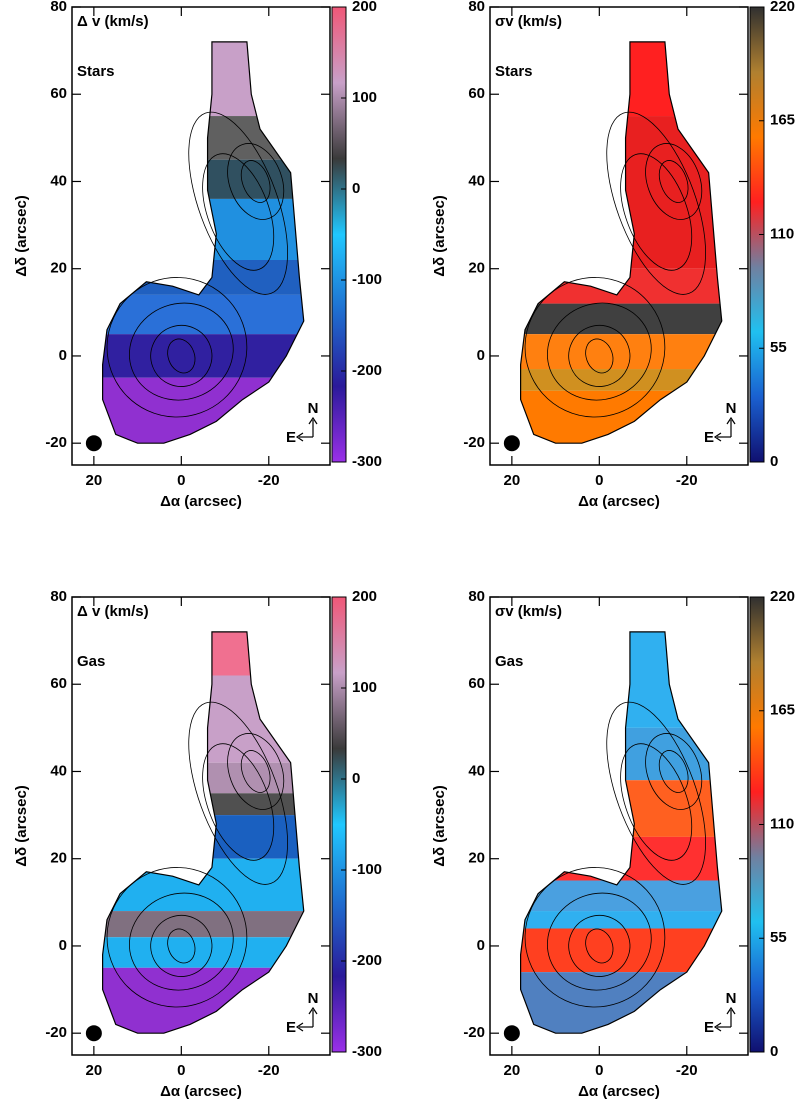 The width and height of the screenshot is (798, 1115). What do you see at coordinates (367, 279) in the screenshot?
I see `colorbar-tick-label: -100` at bounding box center [367, 279].